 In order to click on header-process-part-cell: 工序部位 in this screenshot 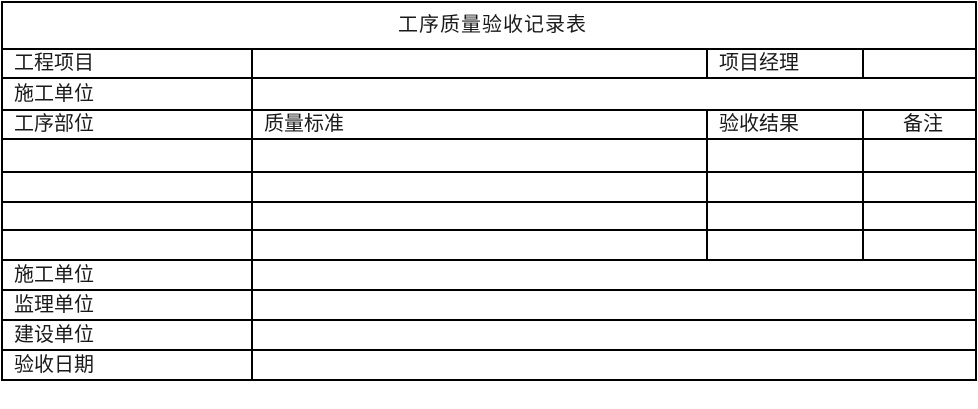, I will do `click(127, 124)`.